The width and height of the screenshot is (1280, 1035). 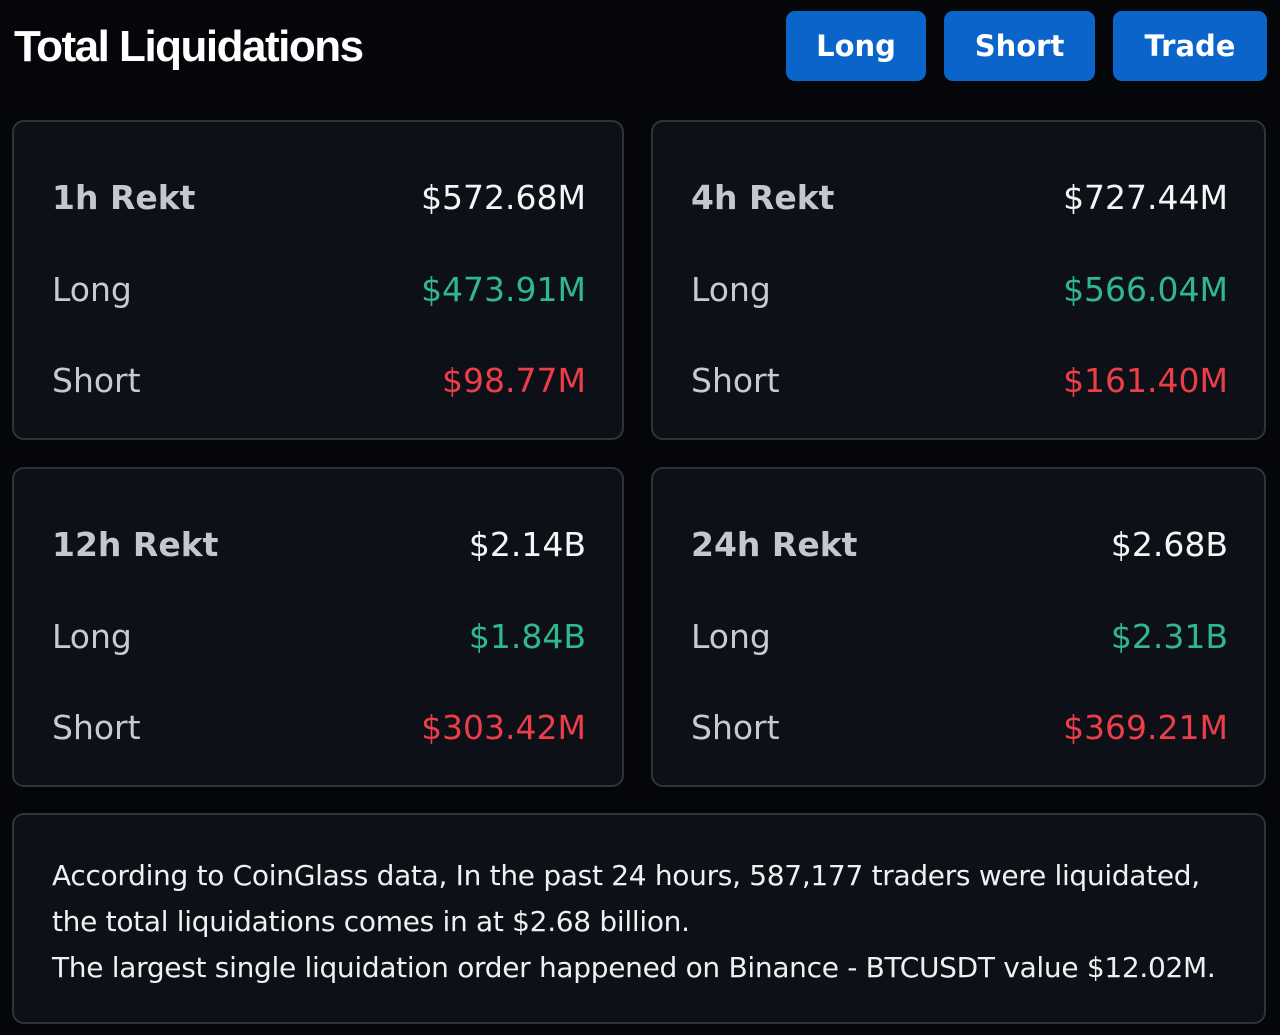 I want to click on total-value: $572.68M, so click(x=503, y=197).